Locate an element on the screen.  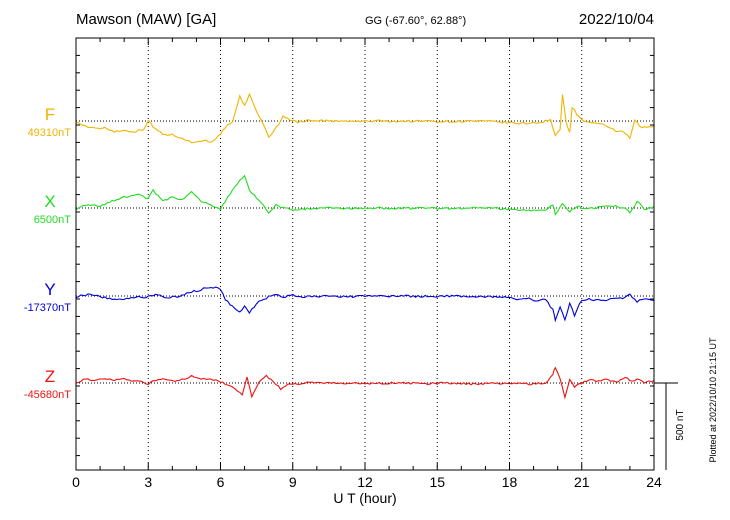
series-line-z is located at coordinates (365, 383).